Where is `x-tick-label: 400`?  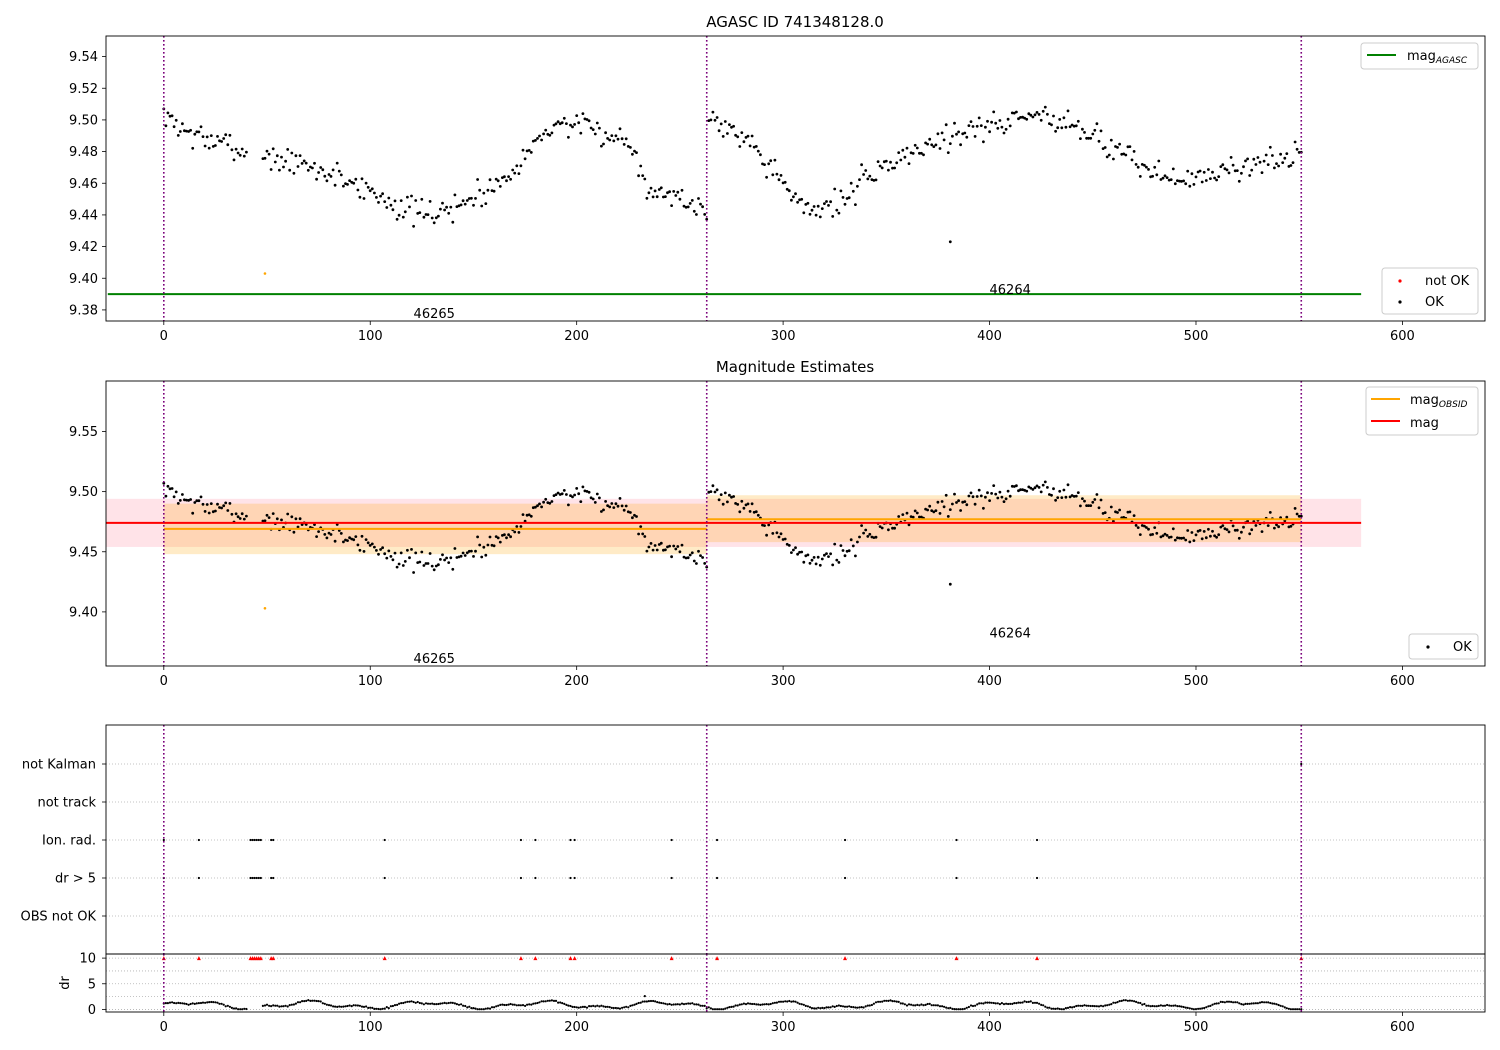
x-tick-label: 400 is located at coordinates (989, 681).